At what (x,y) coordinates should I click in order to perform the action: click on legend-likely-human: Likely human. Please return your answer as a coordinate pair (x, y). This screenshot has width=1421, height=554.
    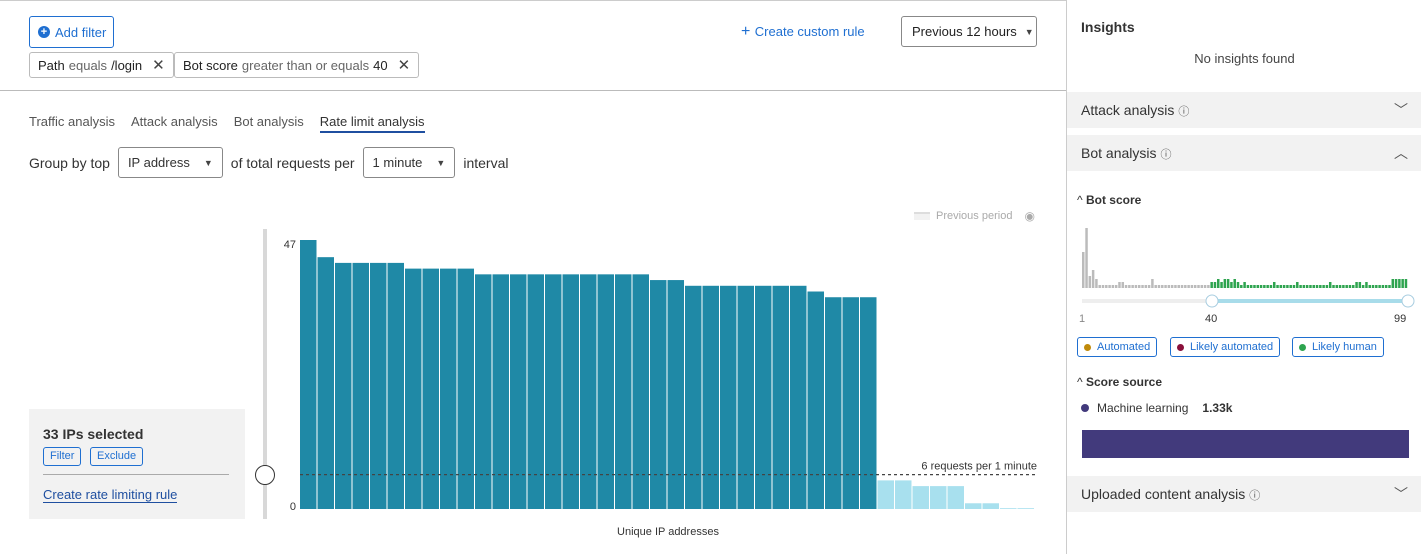
    Looking at the image, I should click on (1338, 347).